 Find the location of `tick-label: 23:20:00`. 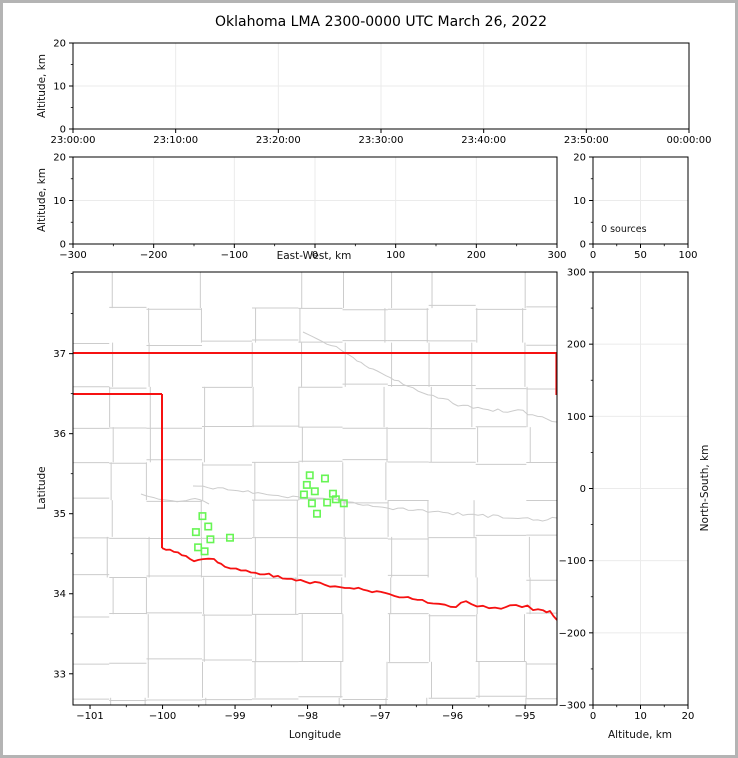

tick-label: 23:20:00 is located at coordinates (278, 140).